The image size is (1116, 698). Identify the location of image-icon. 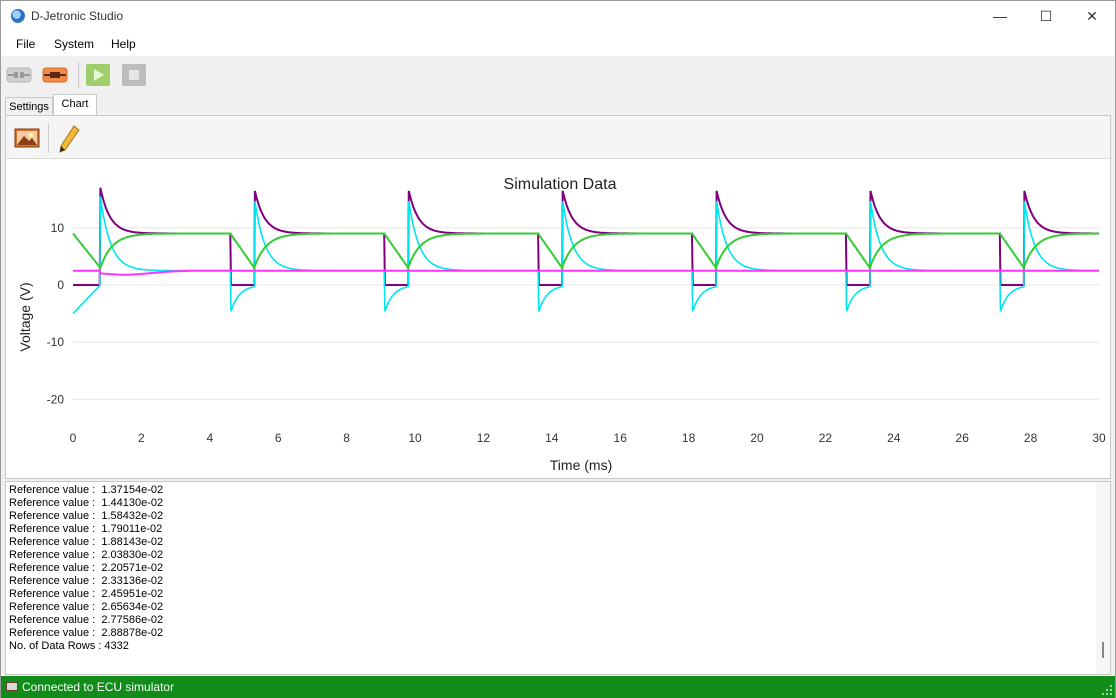
(27, 138).